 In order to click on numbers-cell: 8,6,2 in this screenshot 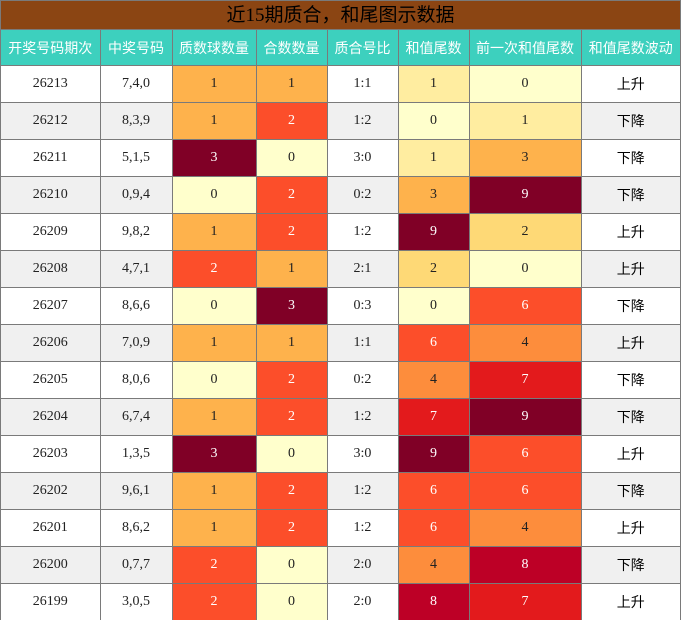, I will do `click(136, 528)`.